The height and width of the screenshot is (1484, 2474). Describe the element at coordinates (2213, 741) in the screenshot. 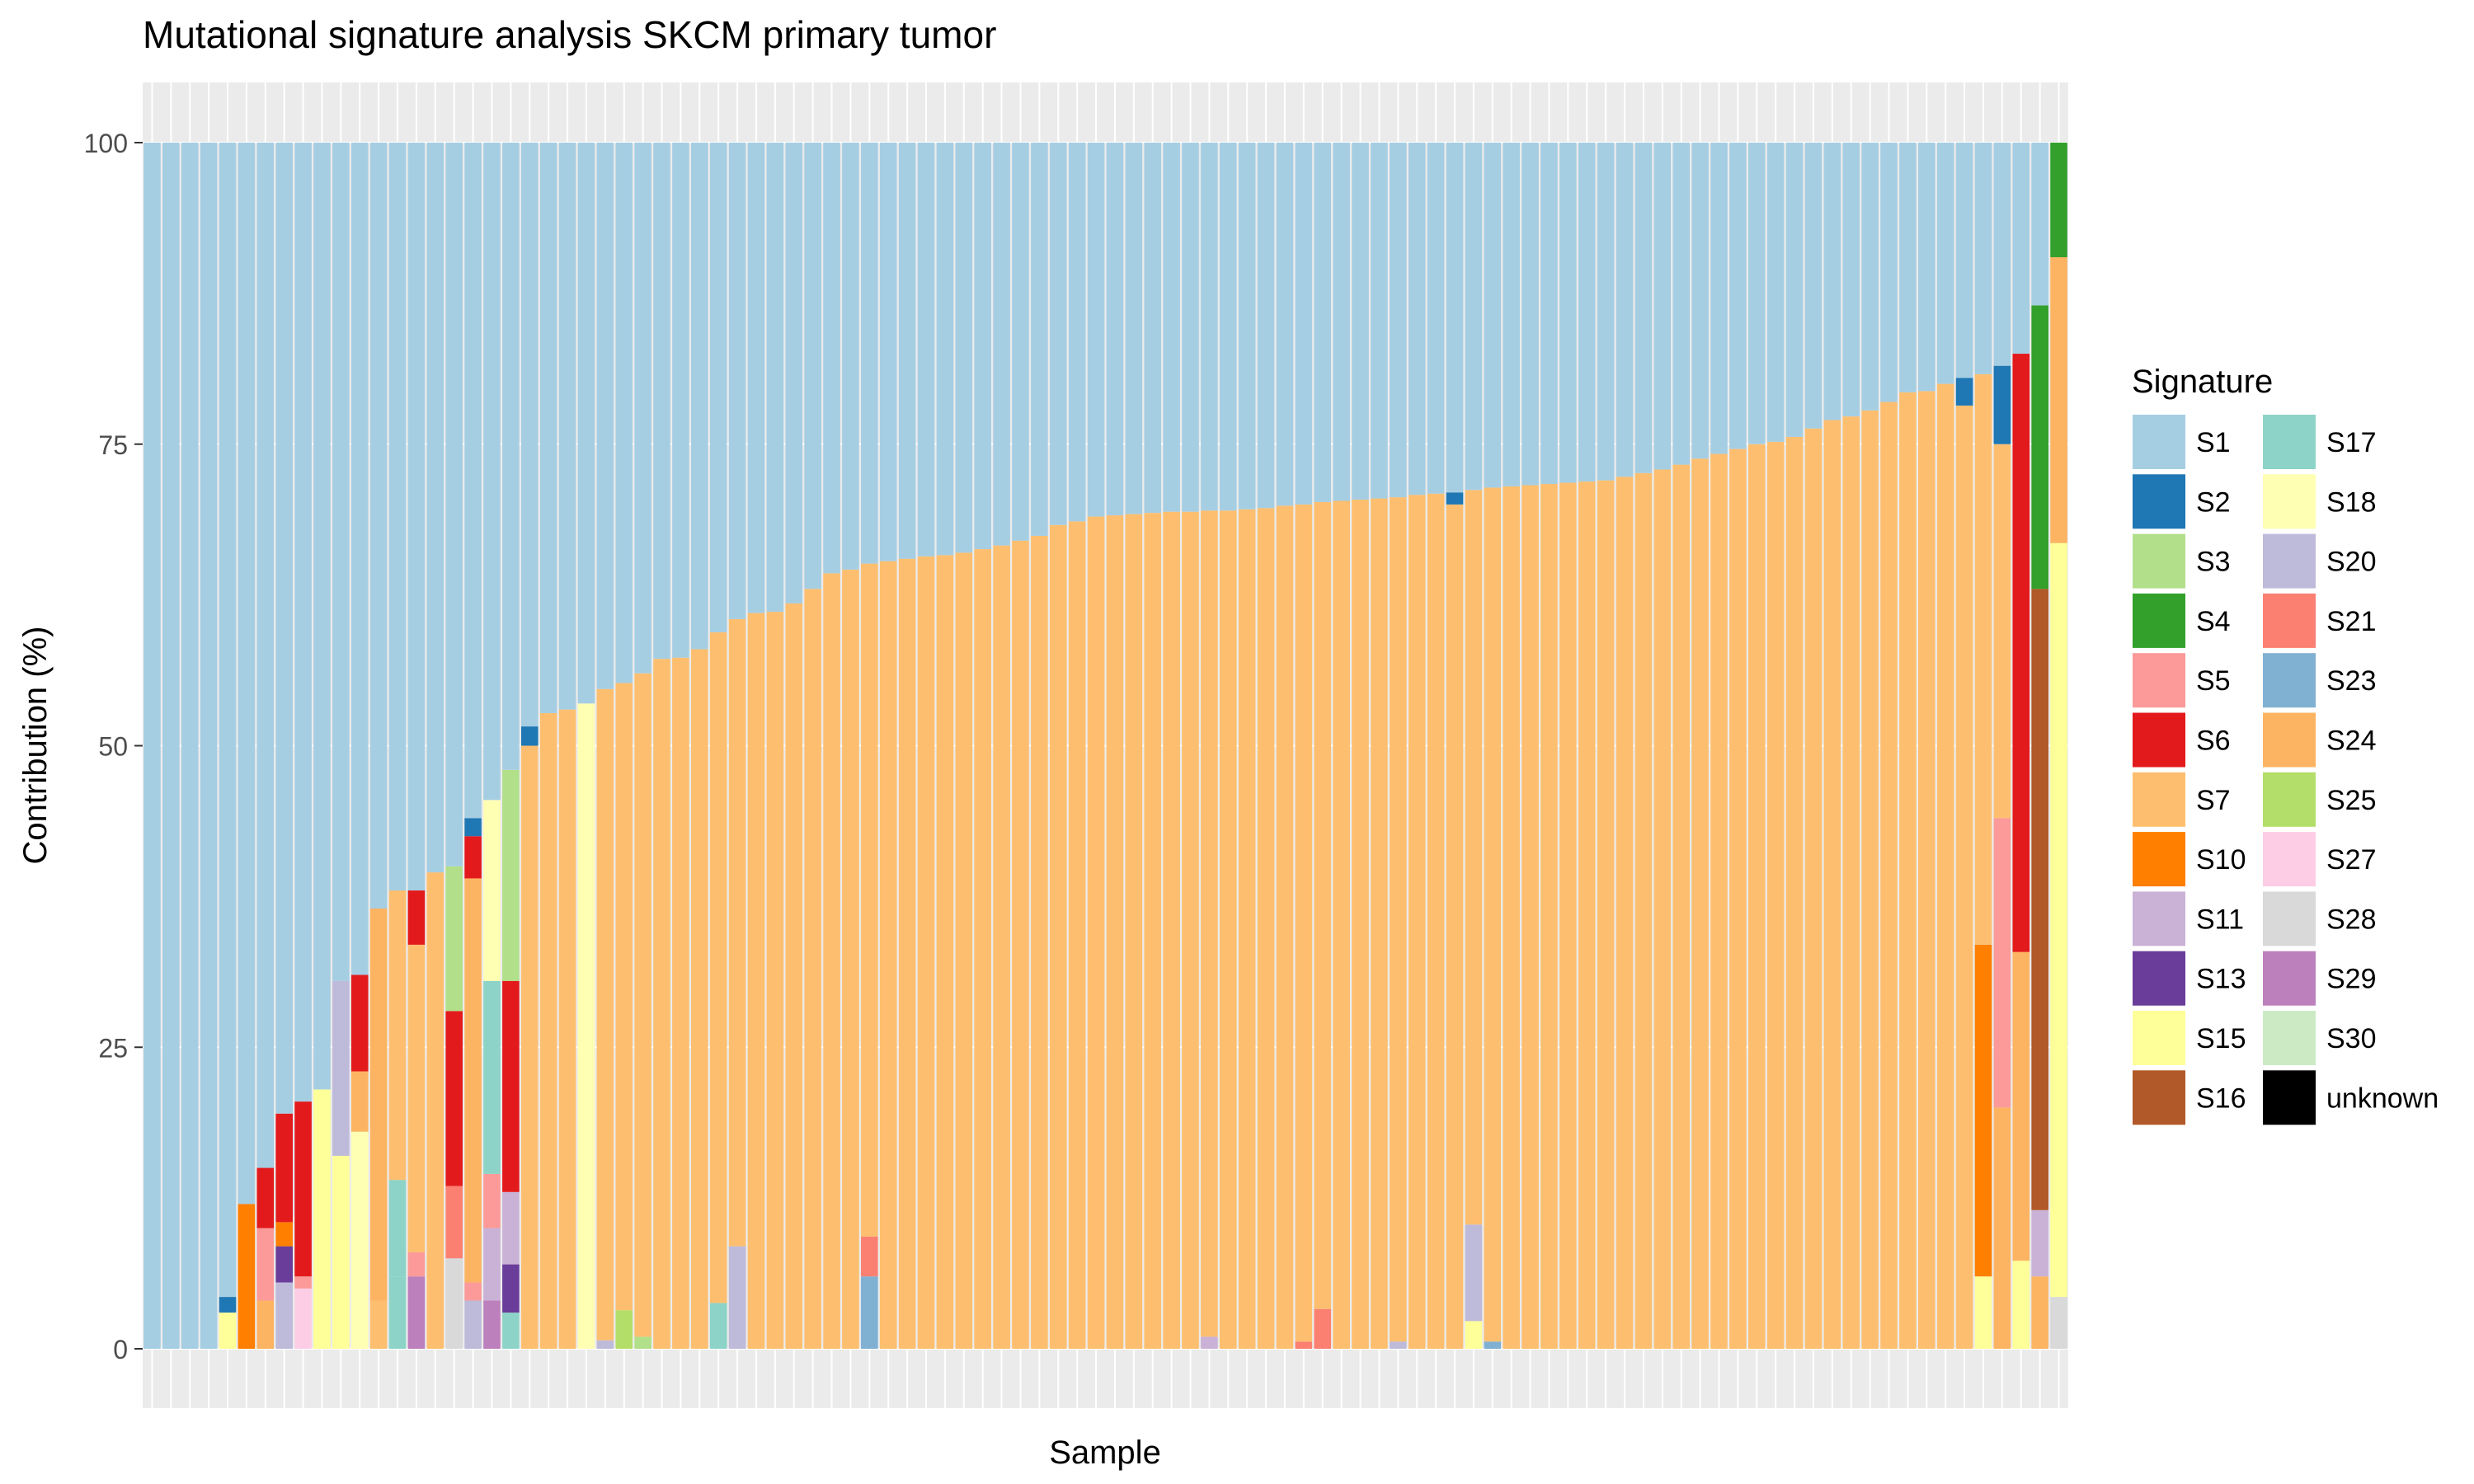

I see `legend-label: S6` at that location.